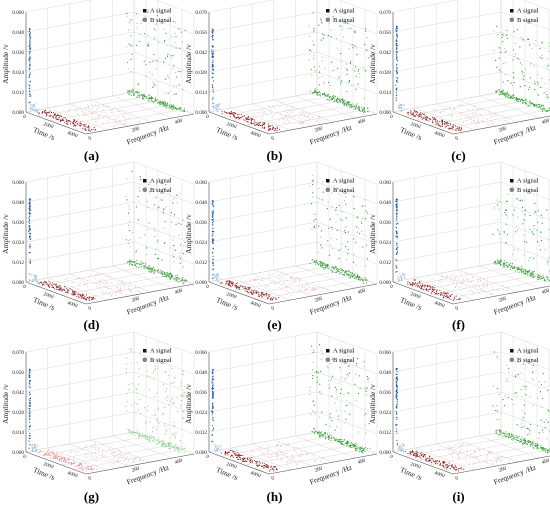 The image size is (550, 509). What do you see at coordinates (362, 291) in the screenshot?
I see `freq-tick-label: 400` at bounding box center [362, 291].